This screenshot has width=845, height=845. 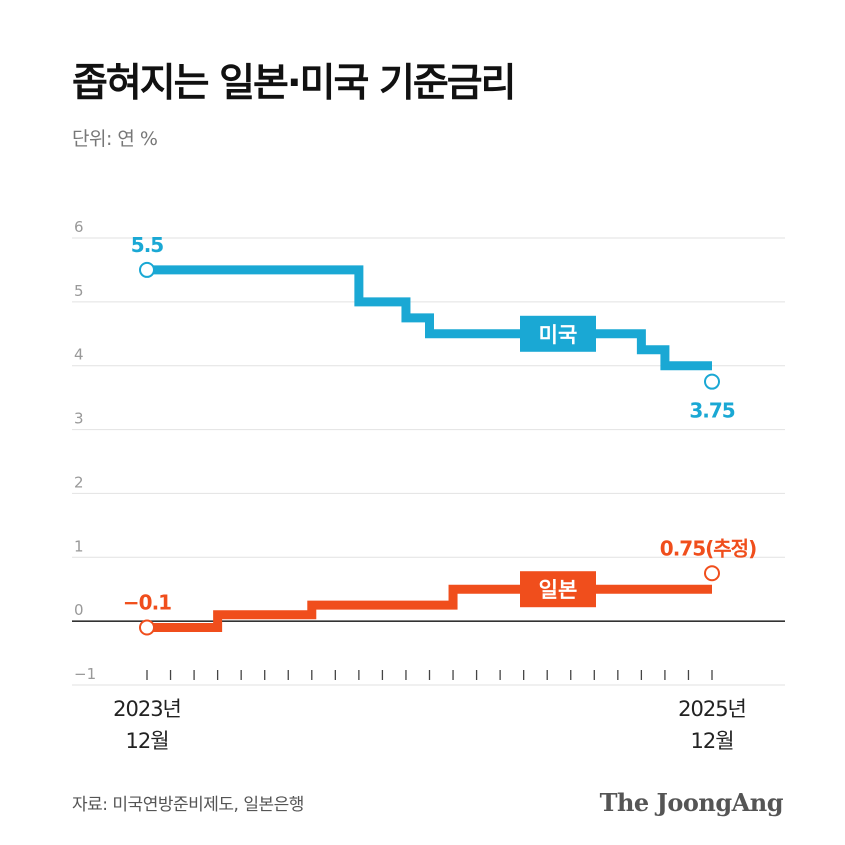 I want to click on end-value-label: 0.75(추정), so click(x=708, y=548).